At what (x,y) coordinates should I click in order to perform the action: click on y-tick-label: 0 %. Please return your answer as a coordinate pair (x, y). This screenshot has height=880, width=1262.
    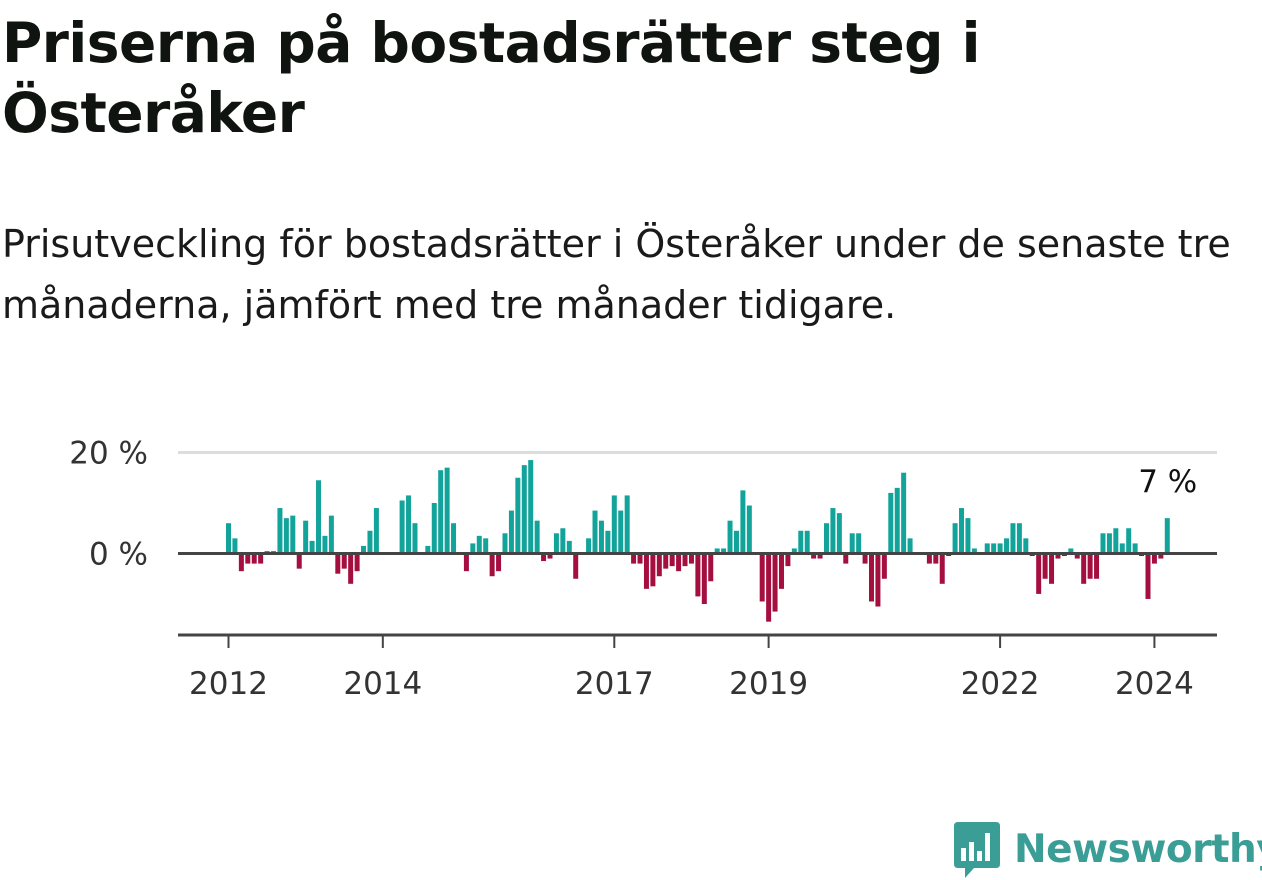
    Looking at the image, I should click on (118, 555).